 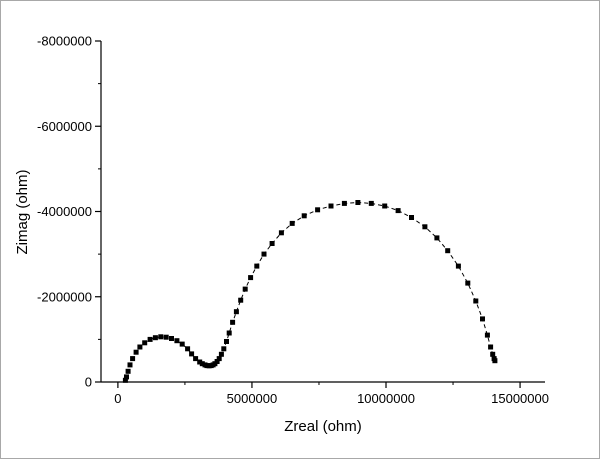 What do you see at coordinates (64, 126) in the screenshot?
I see `y-tick-label: -6000000` at bounding box center [64, 126].